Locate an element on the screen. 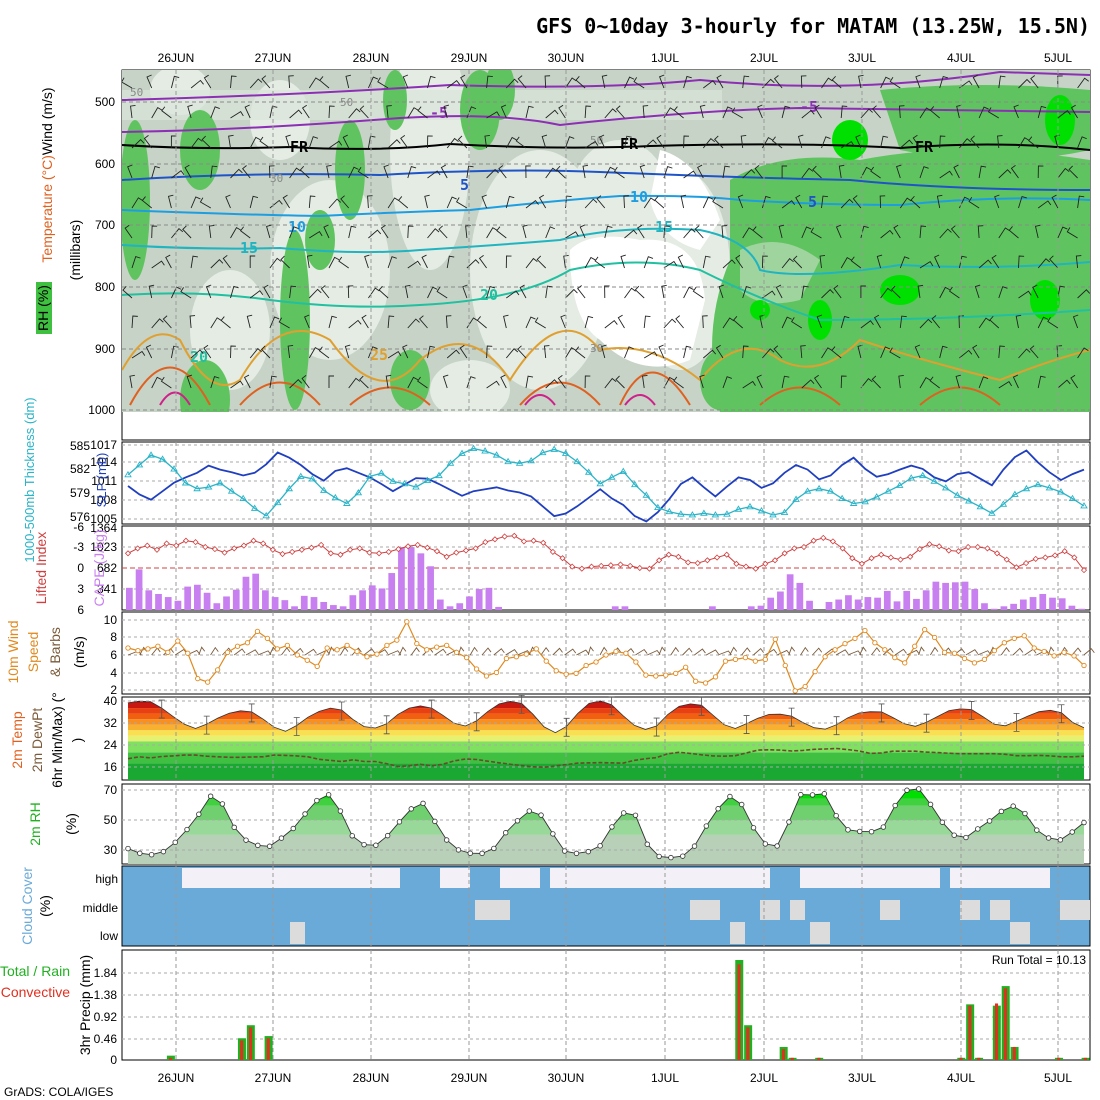 The image size is (1100, 1100). precip-convective-bar is located at coordinates (1005, 1024).